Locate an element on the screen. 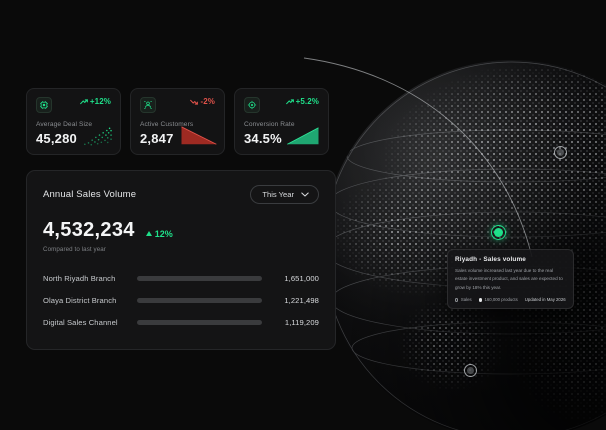 The width and height of the screenshot is (606, 430). hero-delta: 12% is located at coordinates (159, 233).